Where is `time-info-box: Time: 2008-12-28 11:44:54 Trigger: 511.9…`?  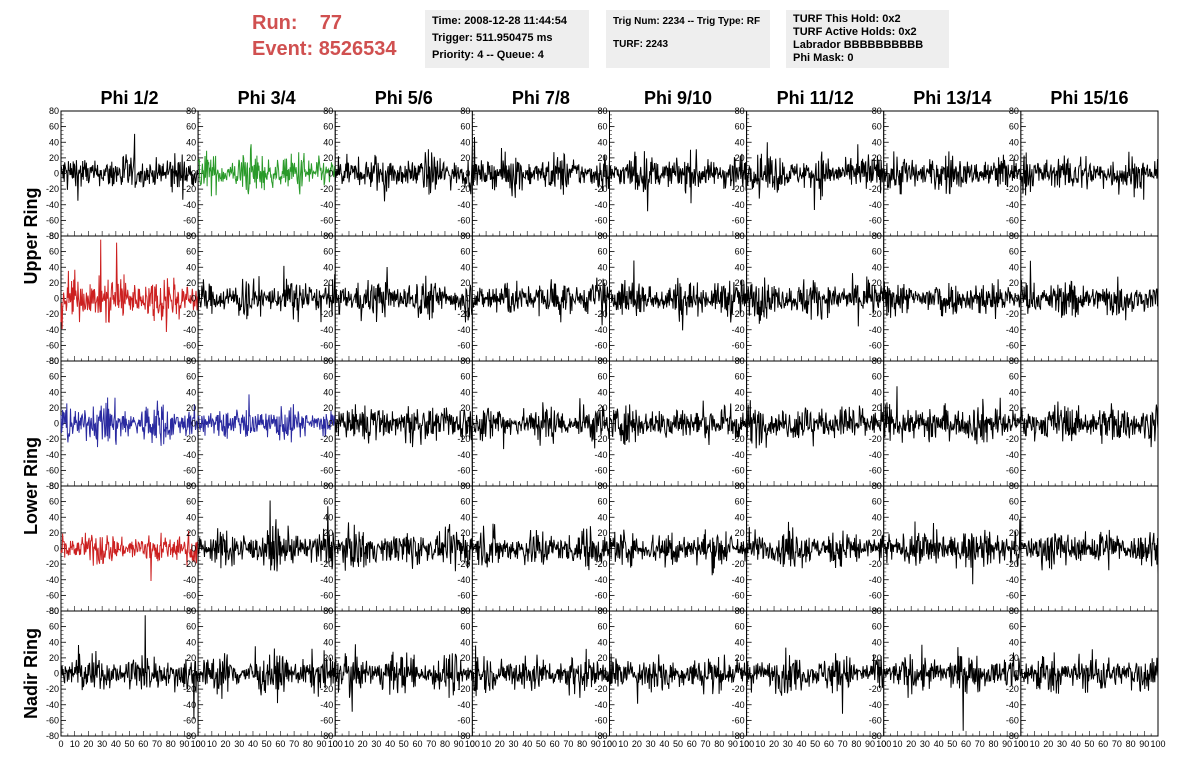
time-info-box: Time: 2008-12-28 11:44:54 Trigger: 511.9… is located at coordinates (507, 39).